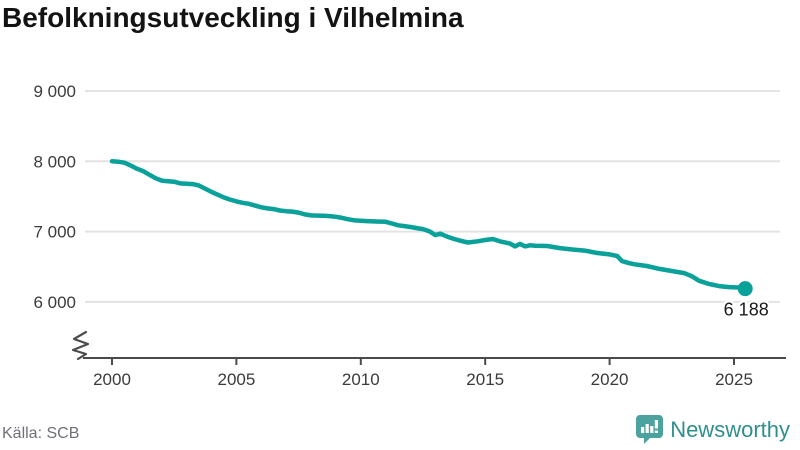 The image size is (800, 450). Describe the element at coordinates (745, 289) in the screenshot. I see `end-point-dot` at that location.